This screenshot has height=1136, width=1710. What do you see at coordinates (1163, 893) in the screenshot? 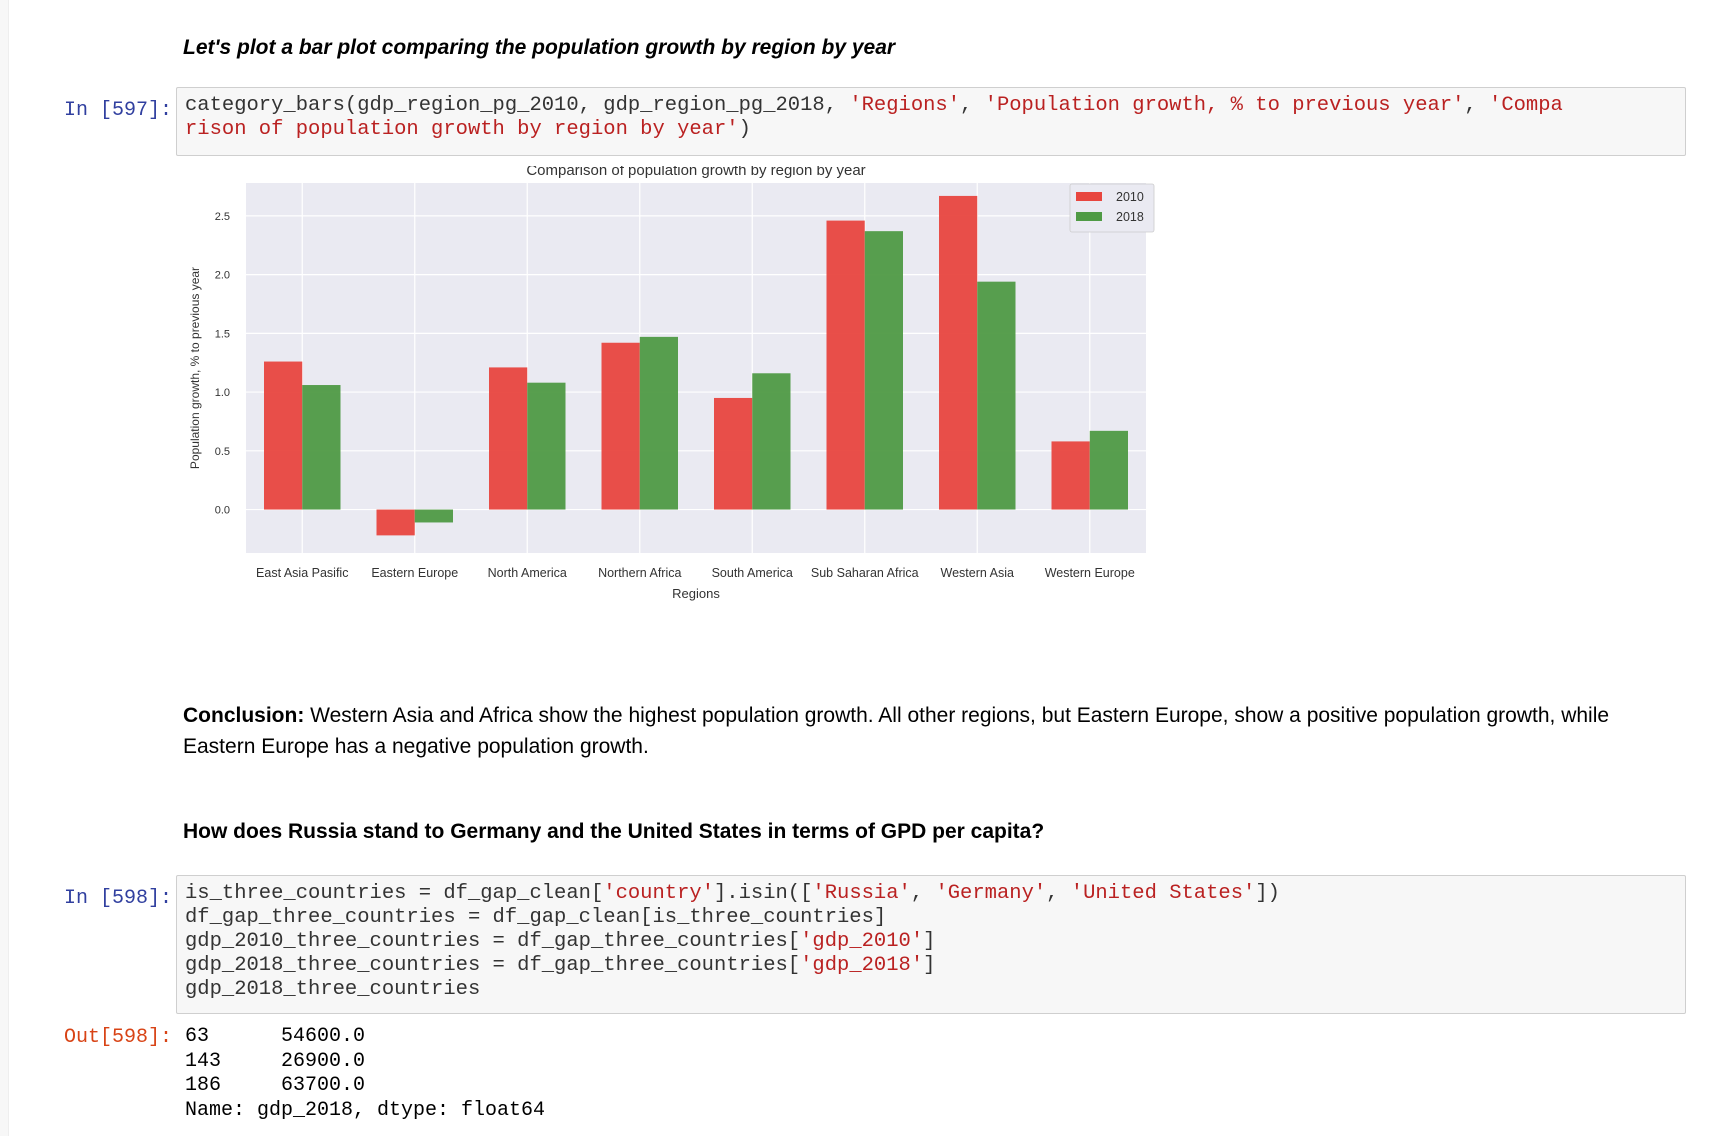
I see `code-string-literal: 'United States'` at bounding box center [1163, 893].